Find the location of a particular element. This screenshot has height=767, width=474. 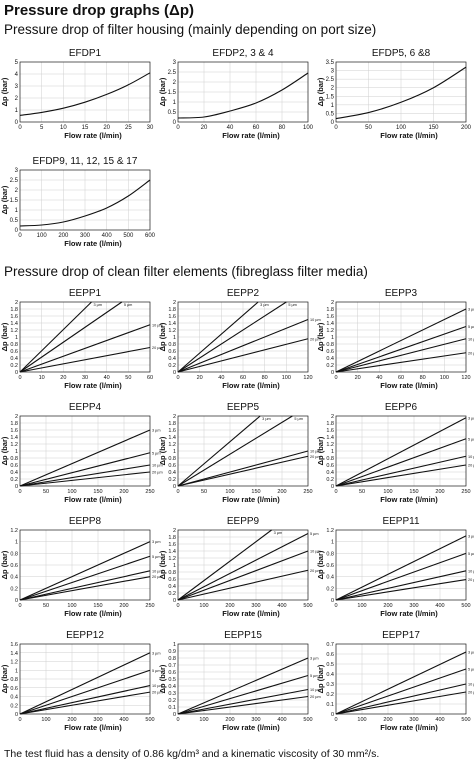

x-tick-label: 150 is located at coordinates (413, 492).